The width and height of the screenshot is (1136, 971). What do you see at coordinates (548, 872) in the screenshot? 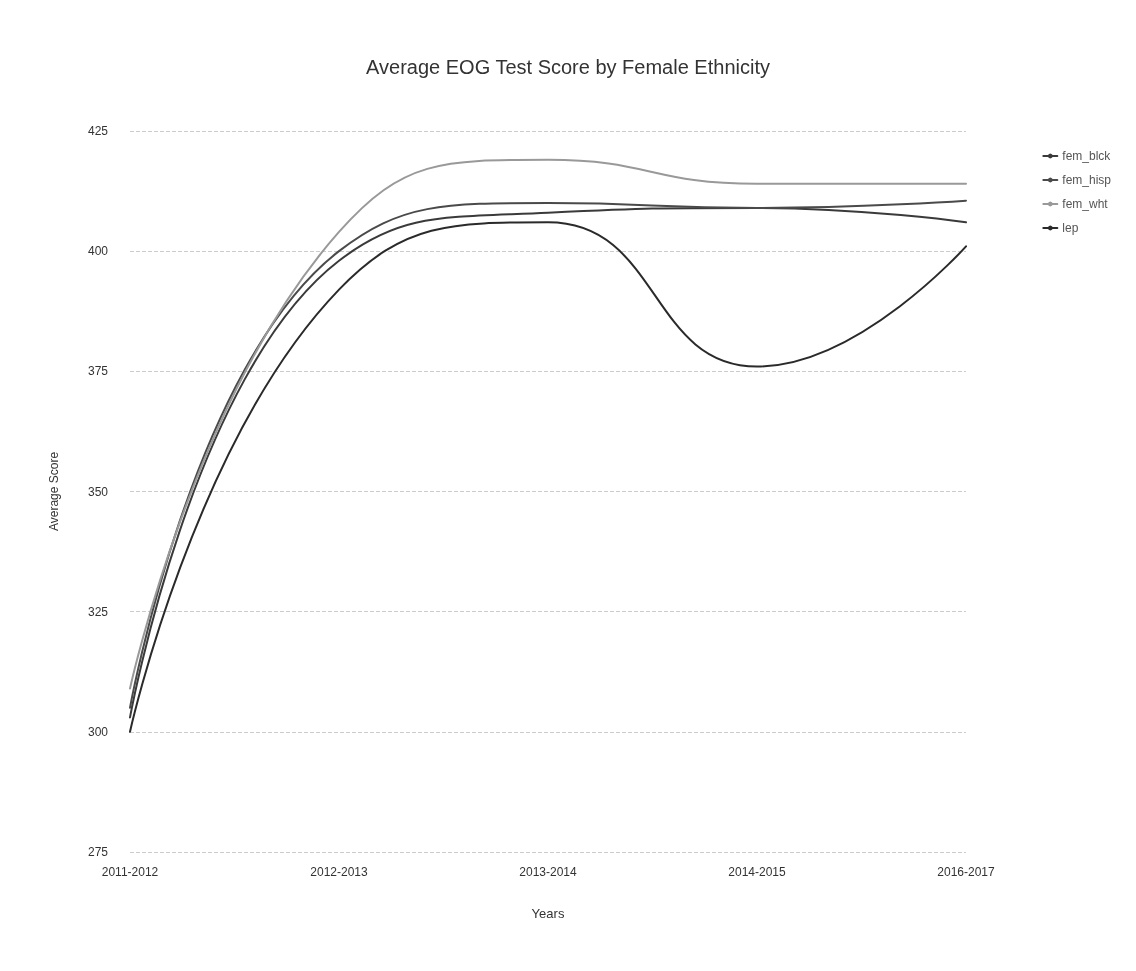
I see `x-tick-label: 2013-2014` at bounding box center [548, 872].